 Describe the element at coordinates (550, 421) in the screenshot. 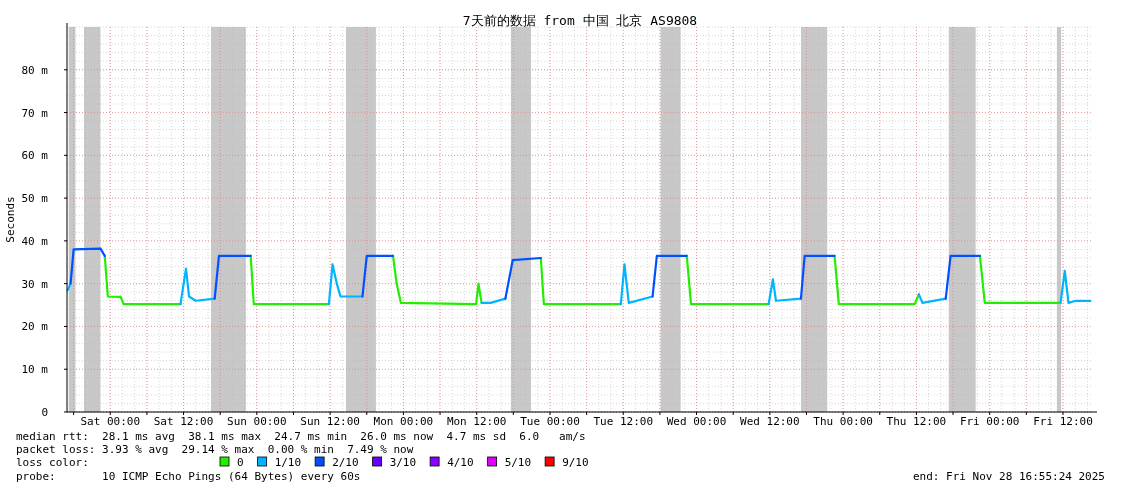

I see `x-tick-label: Tue 00:00` at that location.